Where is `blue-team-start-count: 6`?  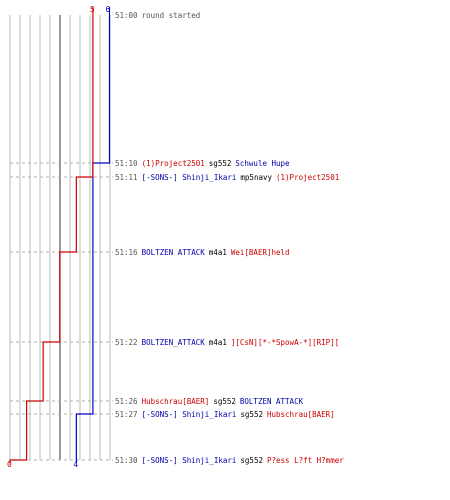 blue-team-start-count: 6 is located at coordinates (108, 9).